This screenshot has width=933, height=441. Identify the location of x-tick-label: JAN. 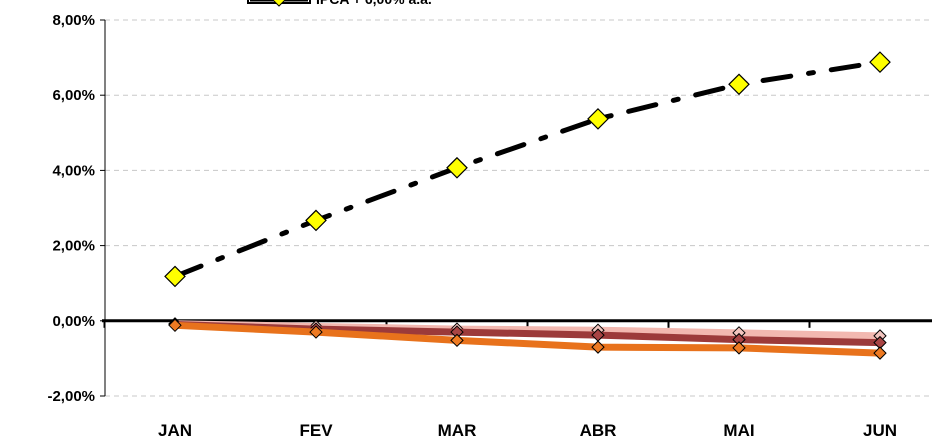
(175, 430).